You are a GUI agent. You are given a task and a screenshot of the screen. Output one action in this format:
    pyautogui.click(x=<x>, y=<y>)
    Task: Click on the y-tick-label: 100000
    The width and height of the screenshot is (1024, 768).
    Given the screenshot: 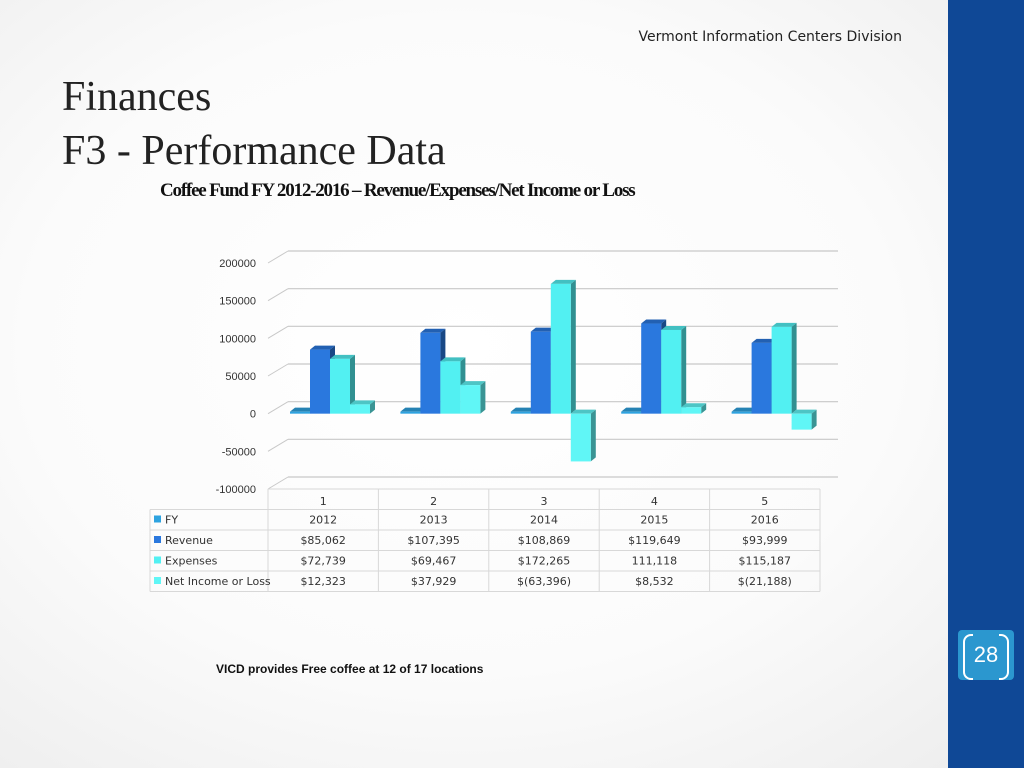 What is the action you would take?
    pyautogui.click(x=237, y=339)
    